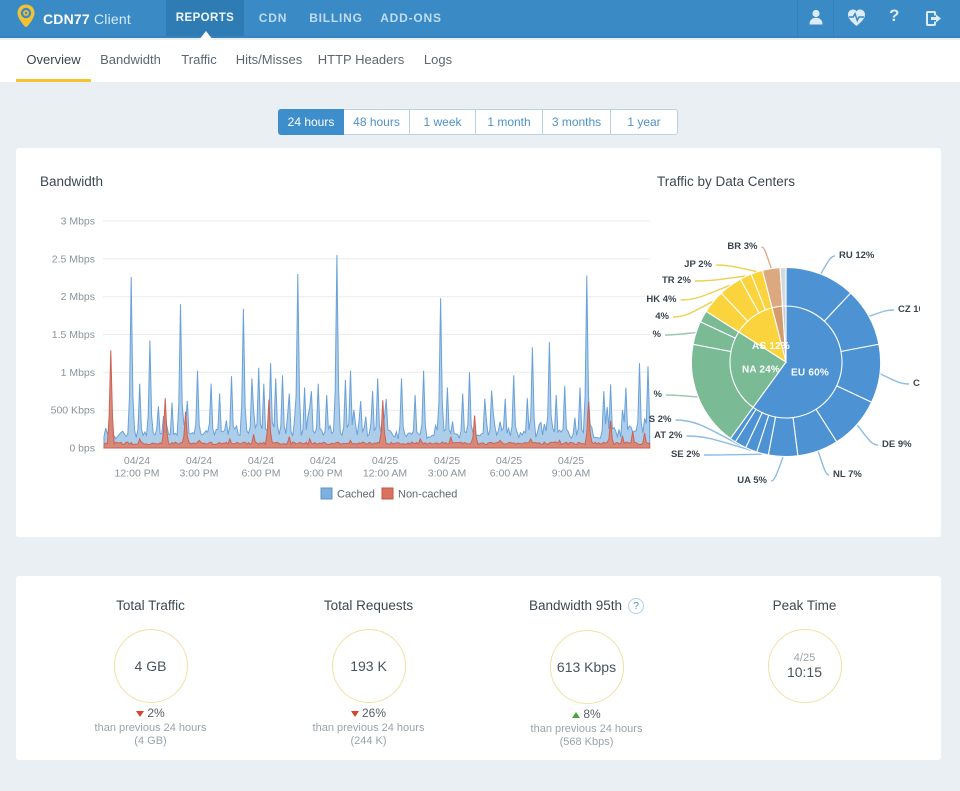  I want to click on svg-text: NA 24%, so click(761, 370).